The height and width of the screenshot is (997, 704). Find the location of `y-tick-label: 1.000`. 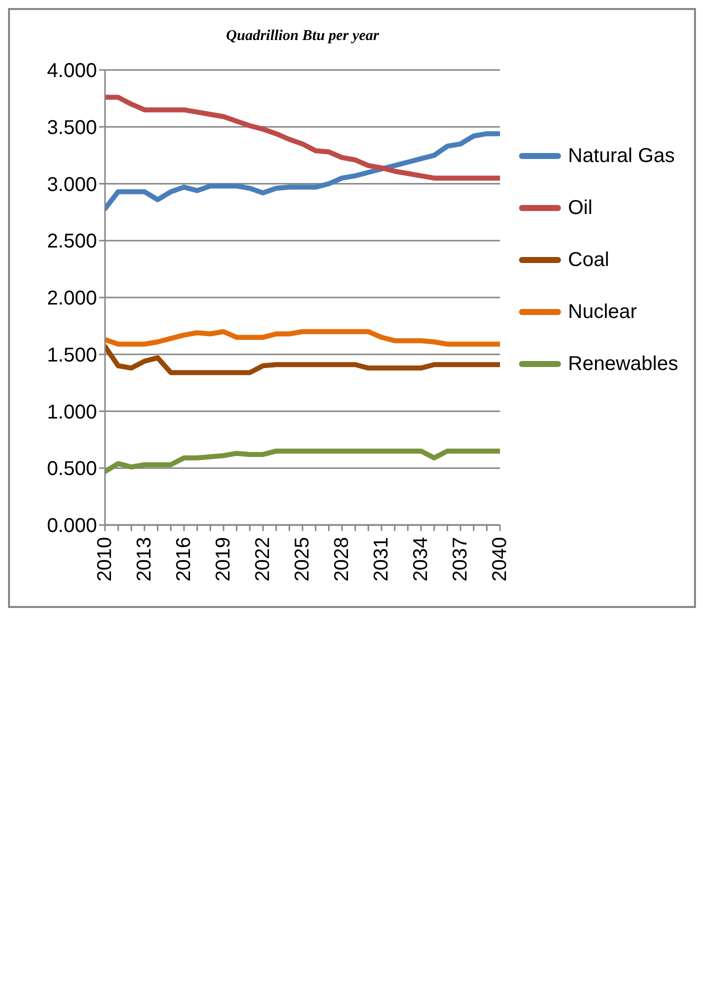

y-tick-label: 1.000 is located at coordinates (71, 412).